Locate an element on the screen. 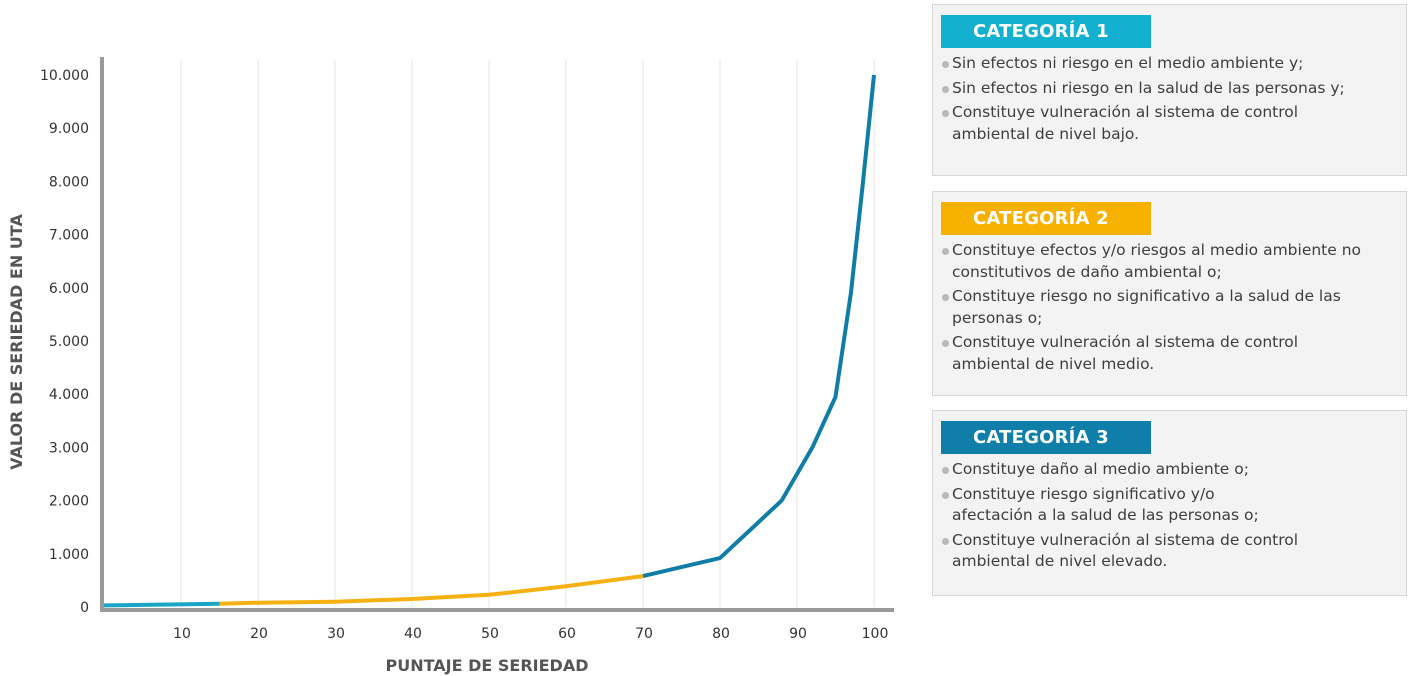 The image size is (1416, 676). category-2-title: CATEGORÍA 2 is located at coordinates (1046, 218).